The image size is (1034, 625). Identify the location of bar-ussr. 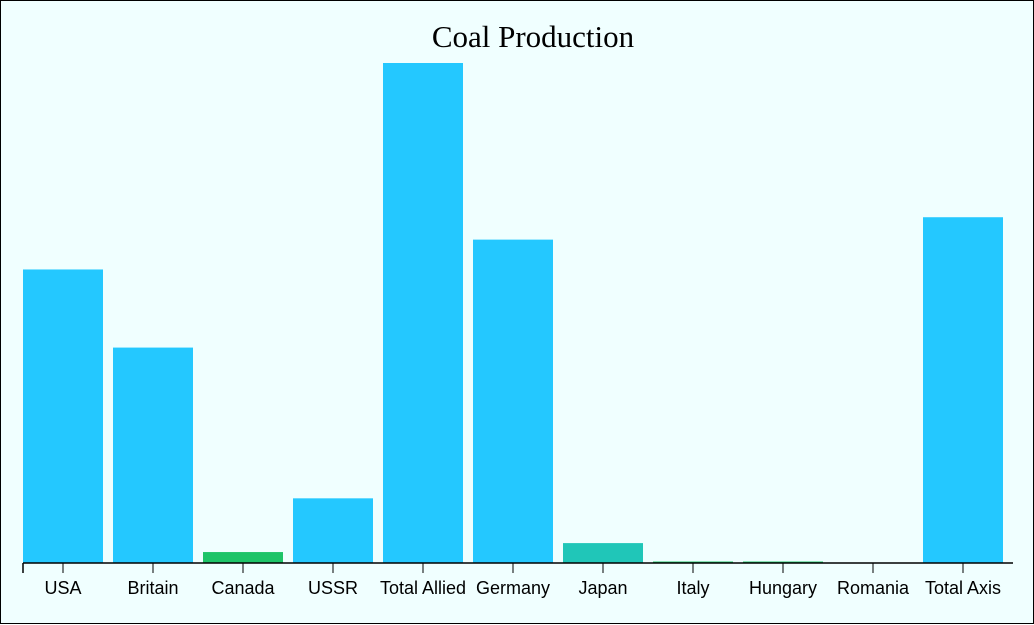
(333, 530).